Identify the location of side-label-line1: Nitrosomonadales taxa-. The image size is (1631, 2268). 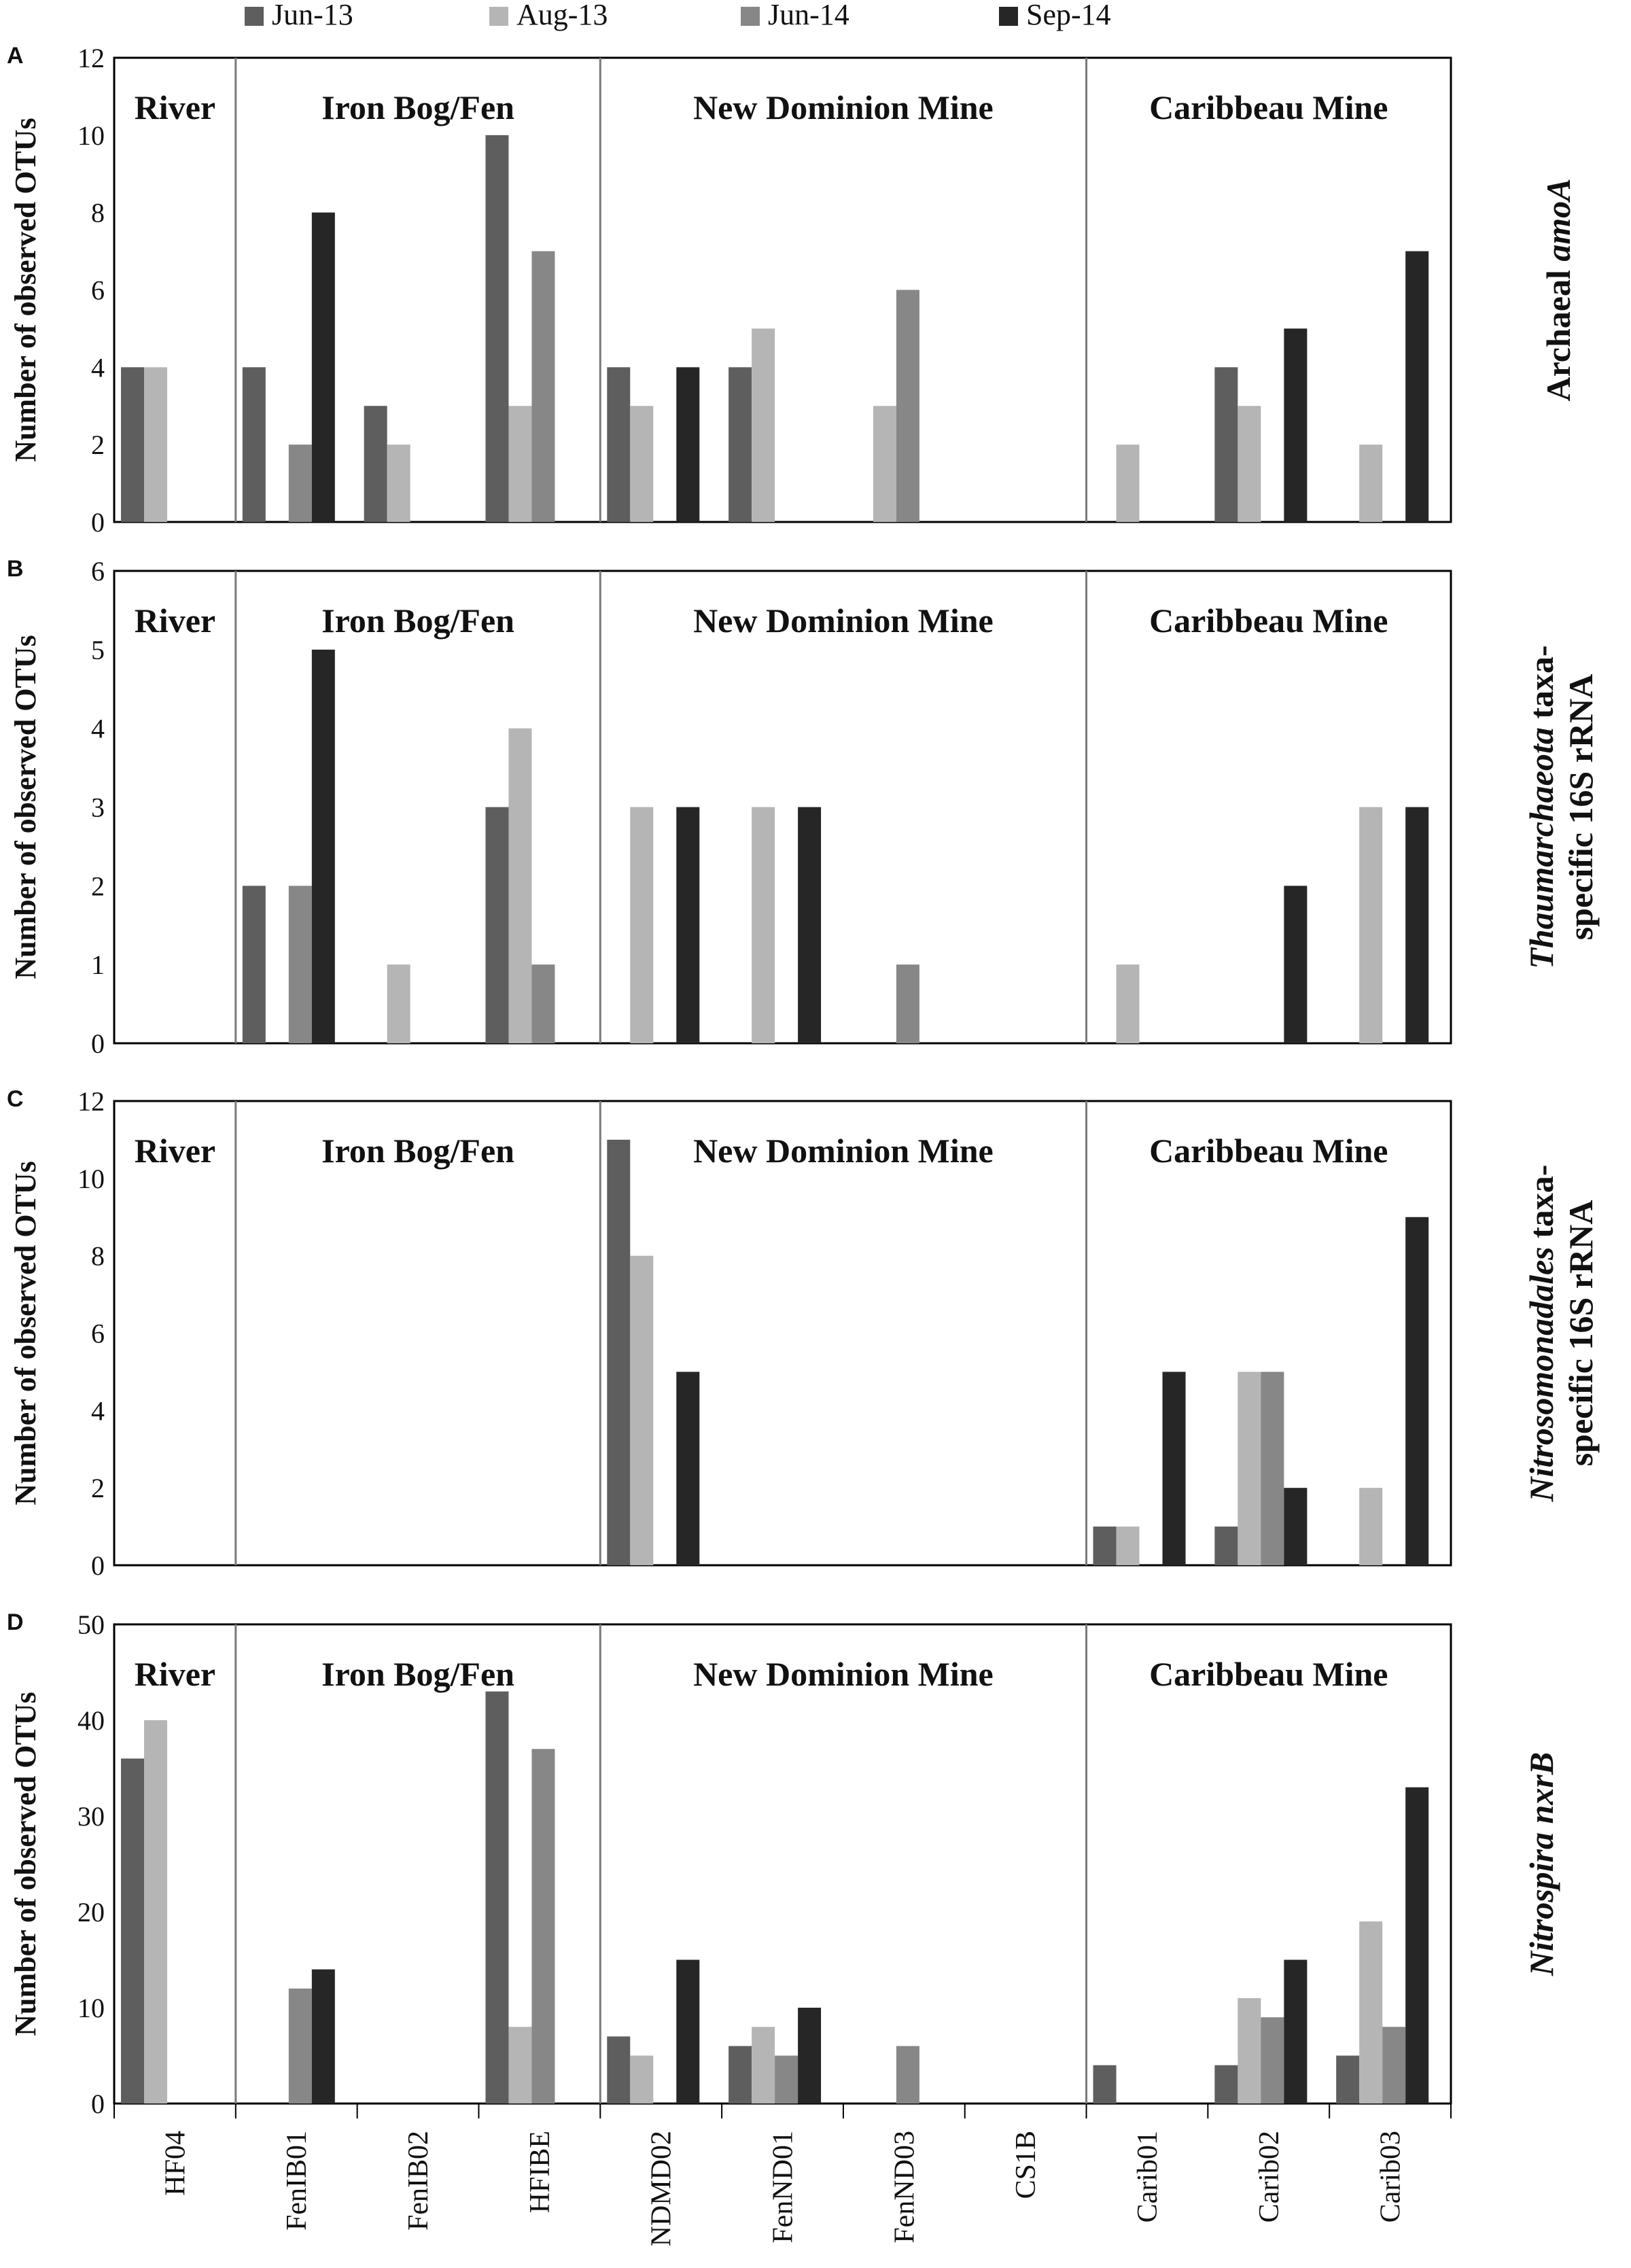
(1541, 1334).